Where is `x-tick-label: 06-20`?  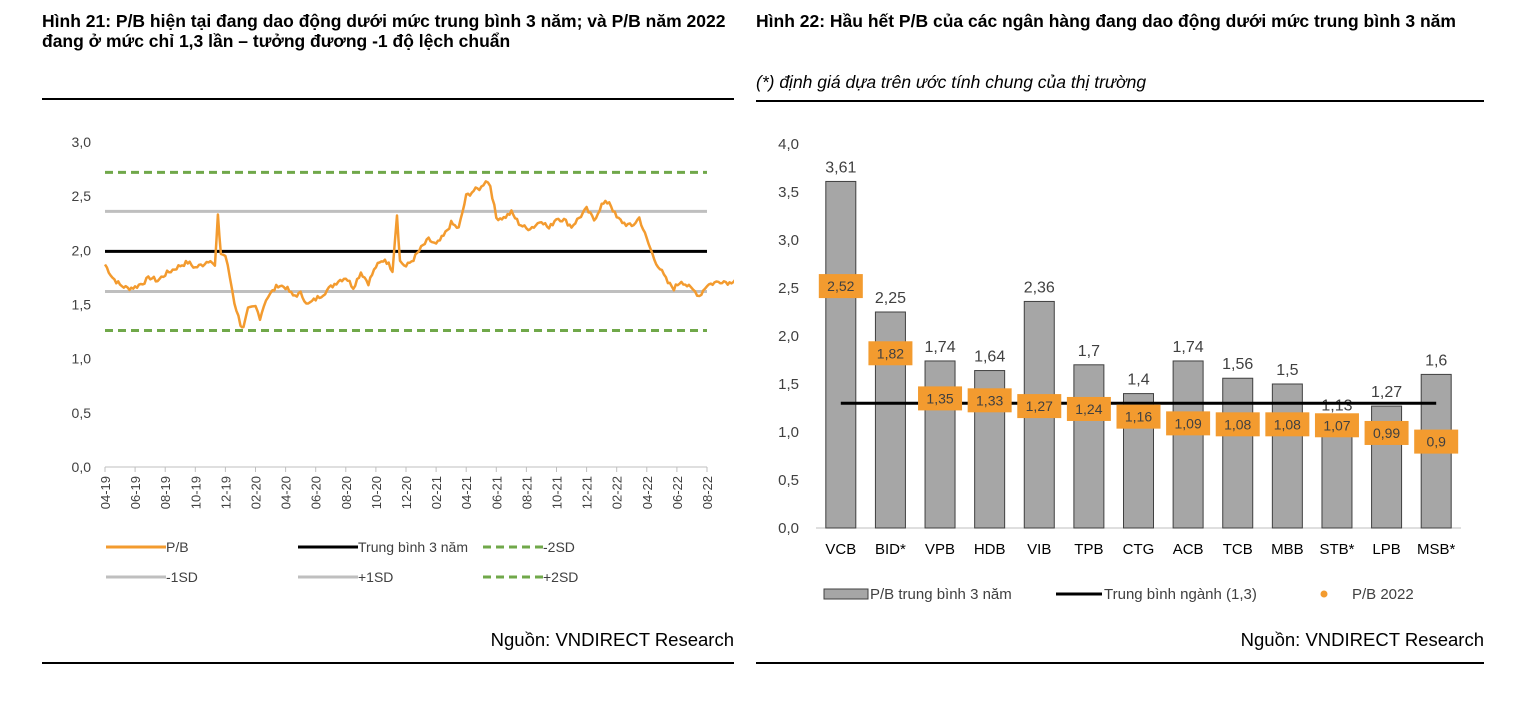
x-tick-label: 06-20 is located at coordinates (316, 492).